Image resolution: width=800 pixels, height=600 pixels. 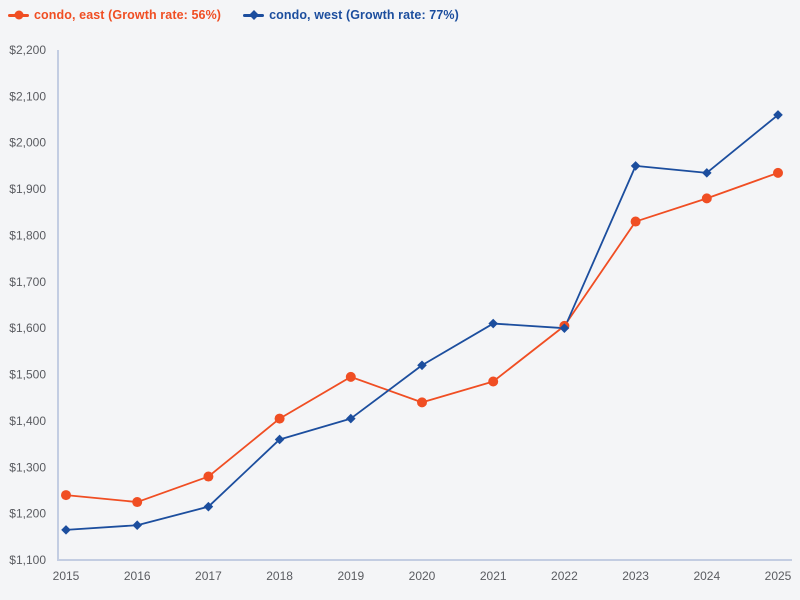 What do you see at coordinates (564, 328) in the screenshot?
I see `data-point-condo-west-2022` at bounding box center [564, 328].